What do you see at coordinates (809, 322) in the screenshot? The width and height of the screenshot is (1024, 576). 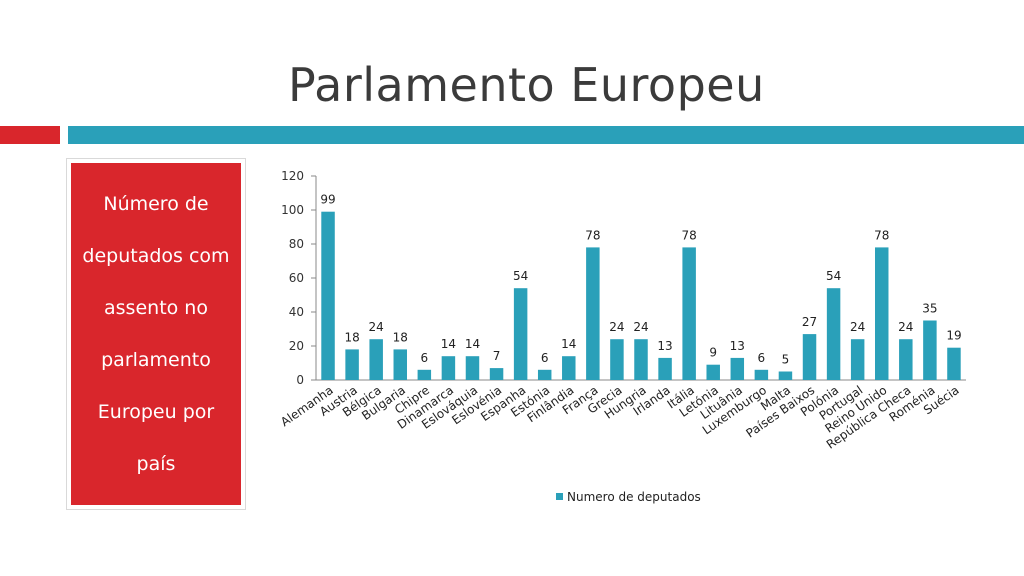 I see `data-label: 27` at bounding box center [809, 322].